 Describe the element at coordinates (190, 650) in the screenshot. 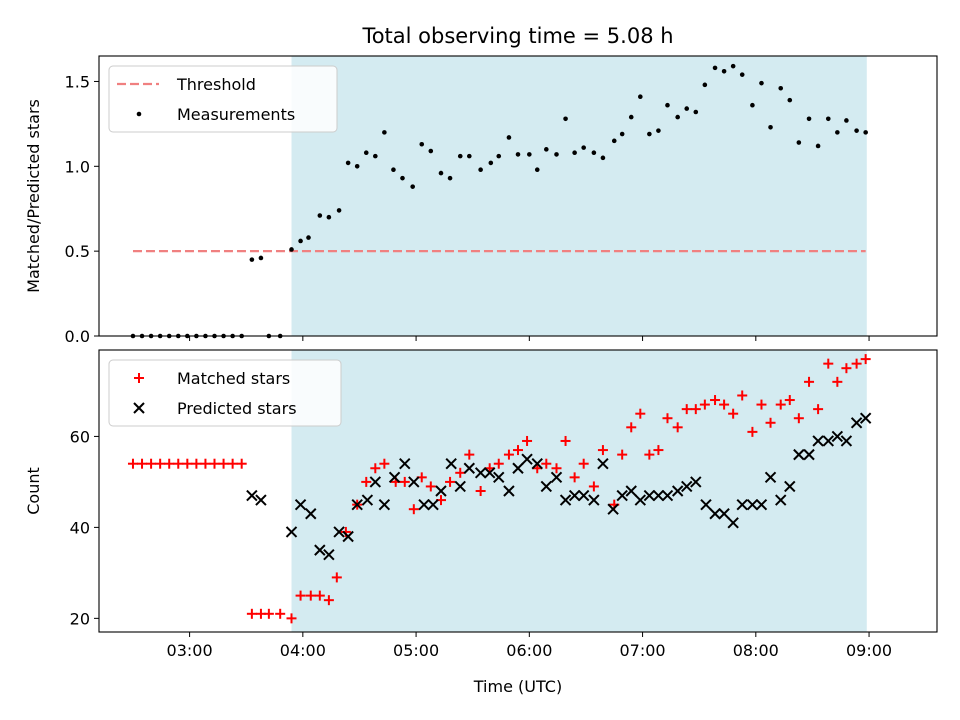

I see `x-tick-label-0: 03:00` at that location.